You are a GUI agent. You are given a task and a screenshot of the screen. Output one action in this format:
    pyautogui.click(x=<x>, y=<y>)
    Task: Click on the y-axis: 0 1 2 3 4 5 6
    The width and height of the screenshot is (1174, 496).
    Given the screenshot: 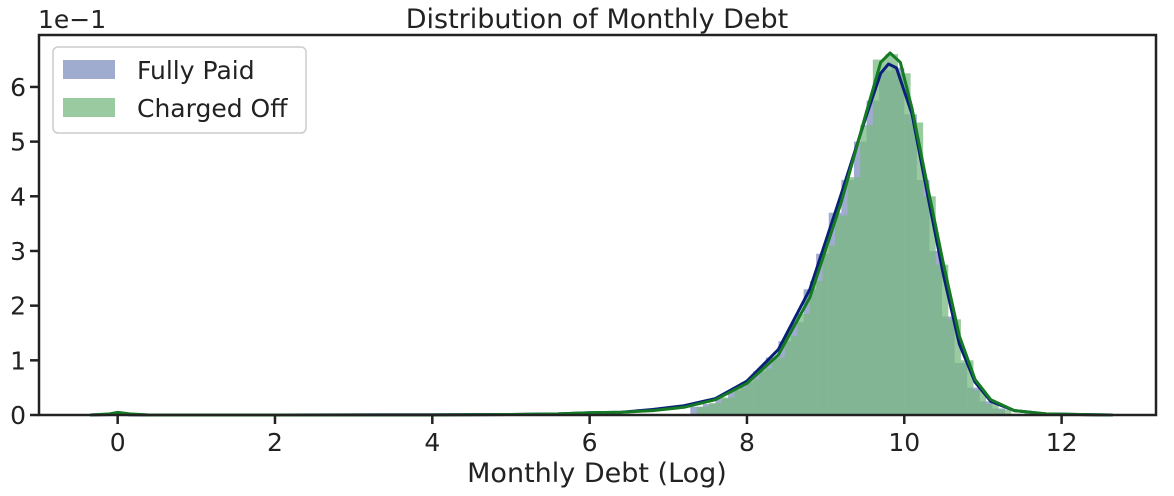 What is the action you would take?
    pyautogui.click(x=24, y=251)
    